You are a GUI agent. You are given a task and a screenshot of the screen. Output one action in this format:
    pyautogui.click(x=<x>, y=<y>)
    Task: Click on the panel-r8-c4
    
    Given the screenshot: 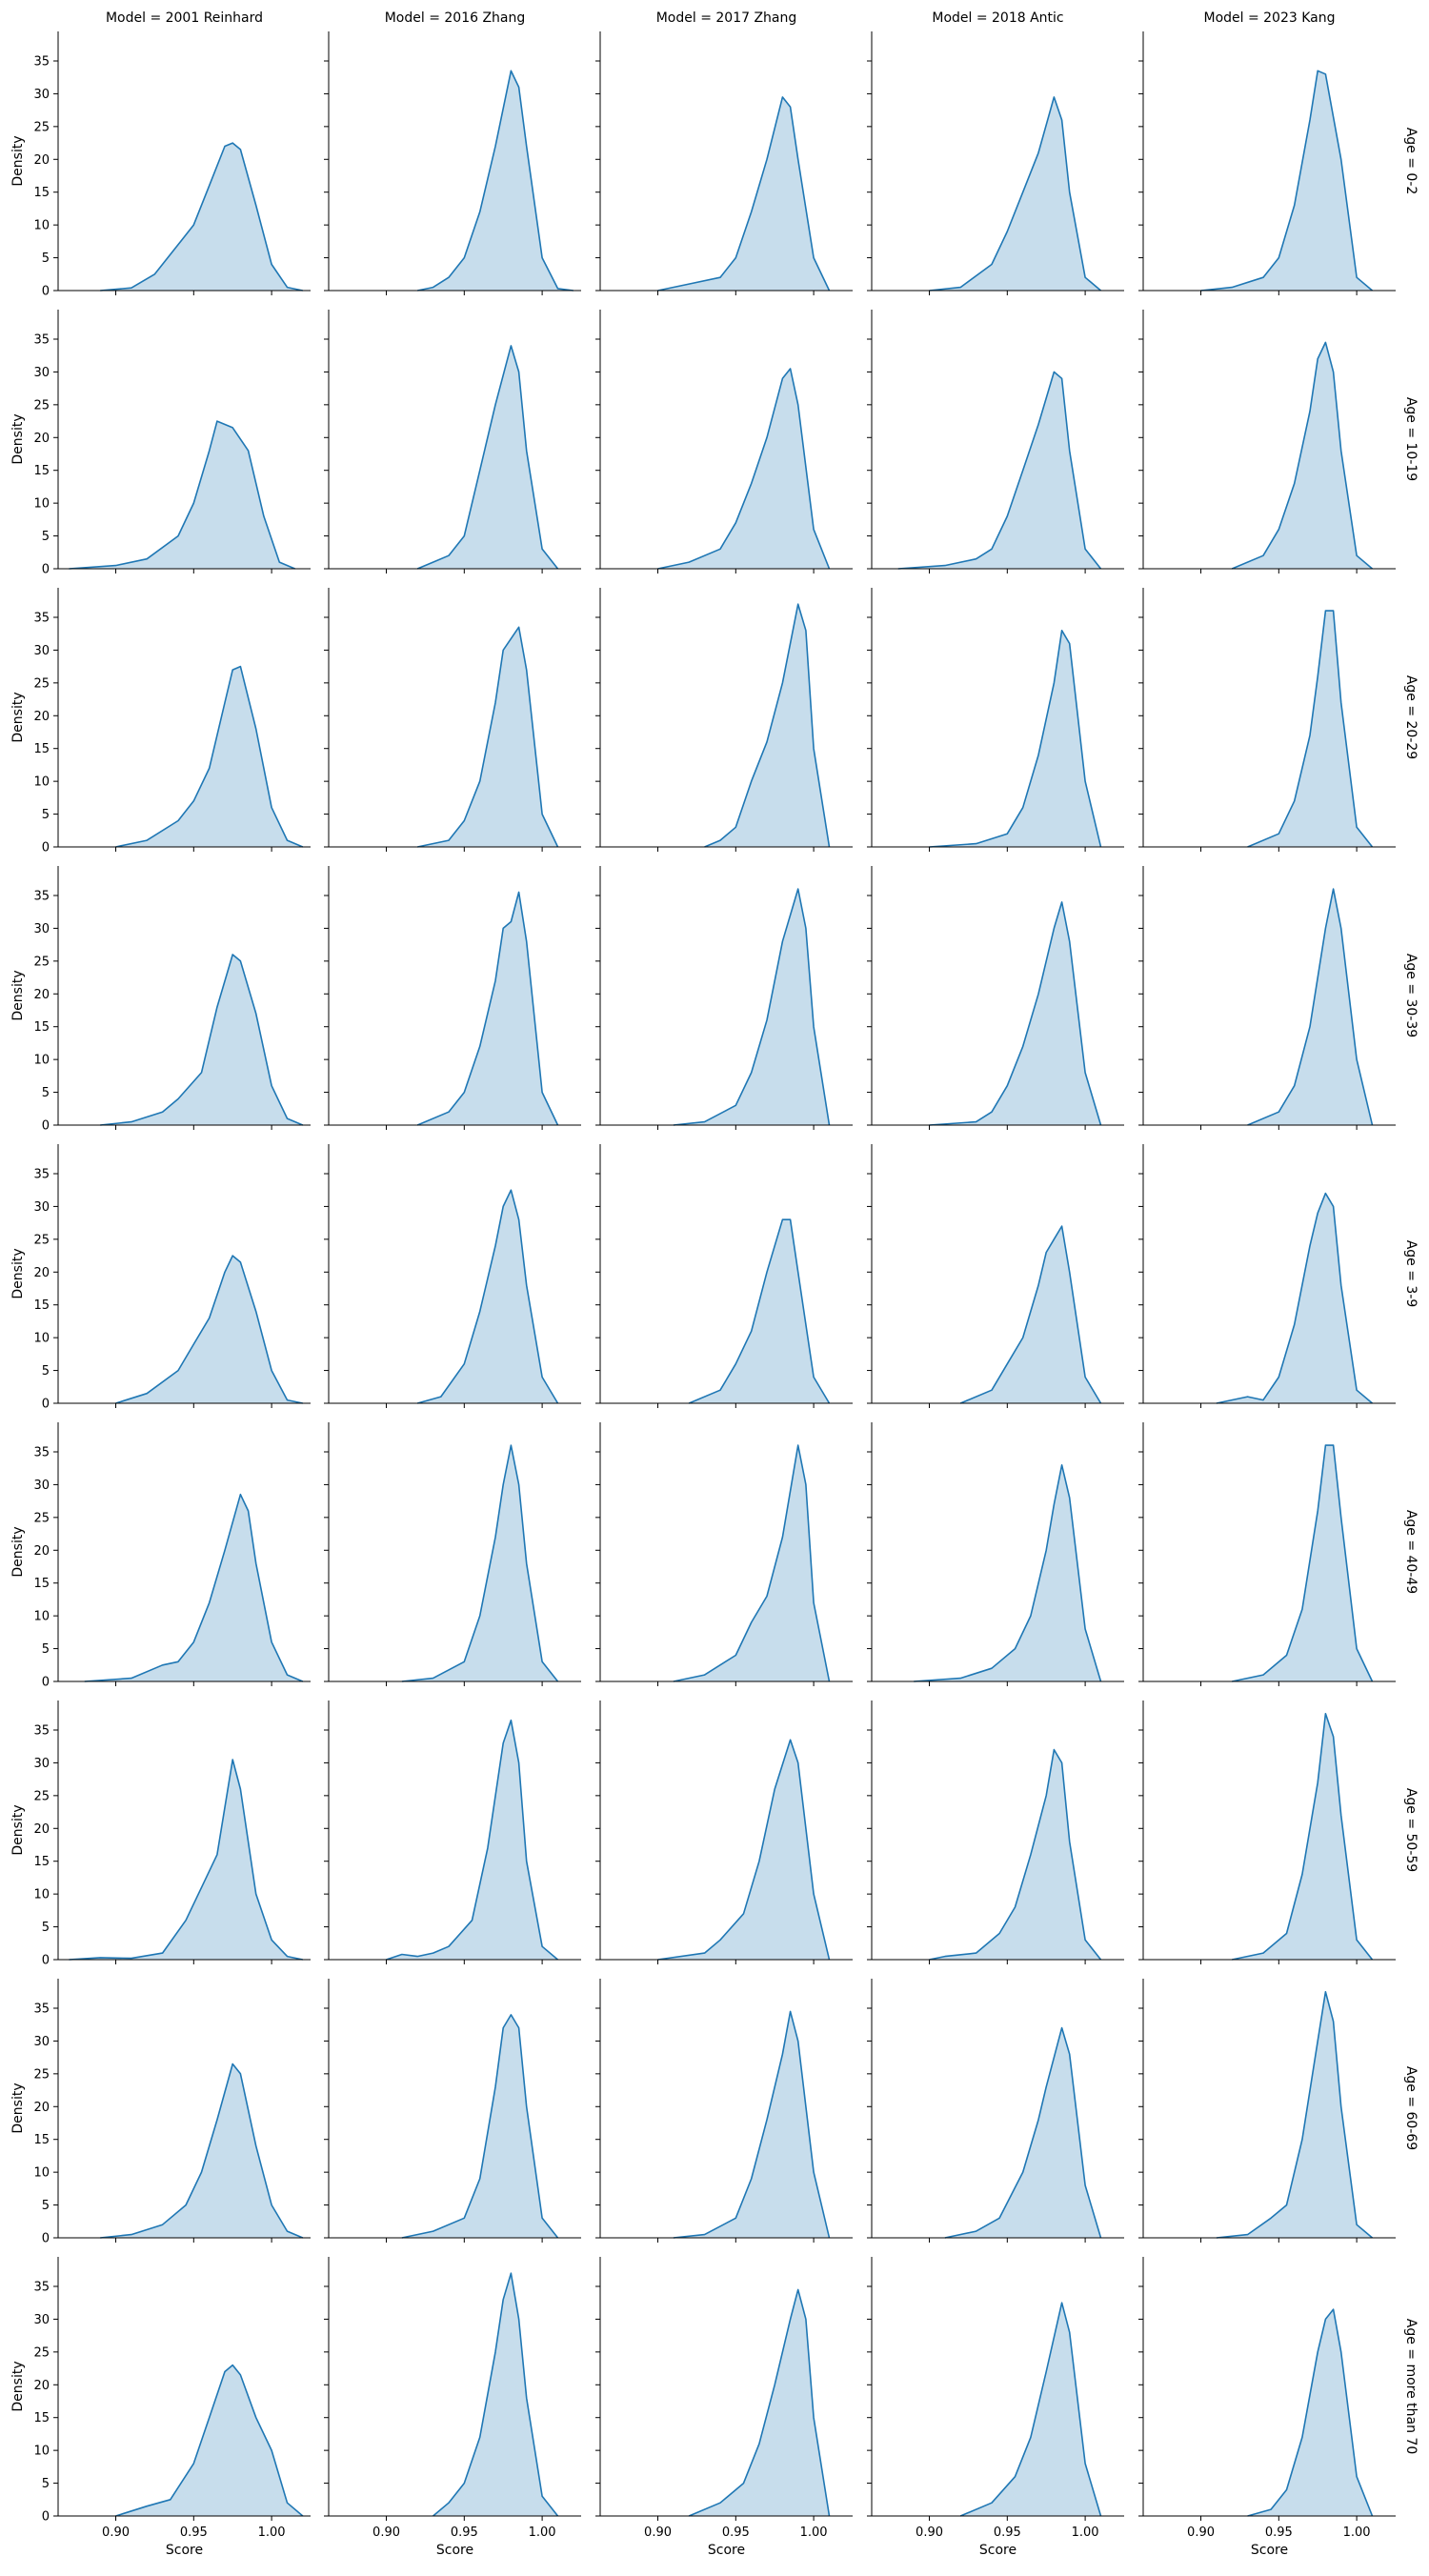 What is the action you would take?
    pyautogui.click(x=1267, y=2389)
    